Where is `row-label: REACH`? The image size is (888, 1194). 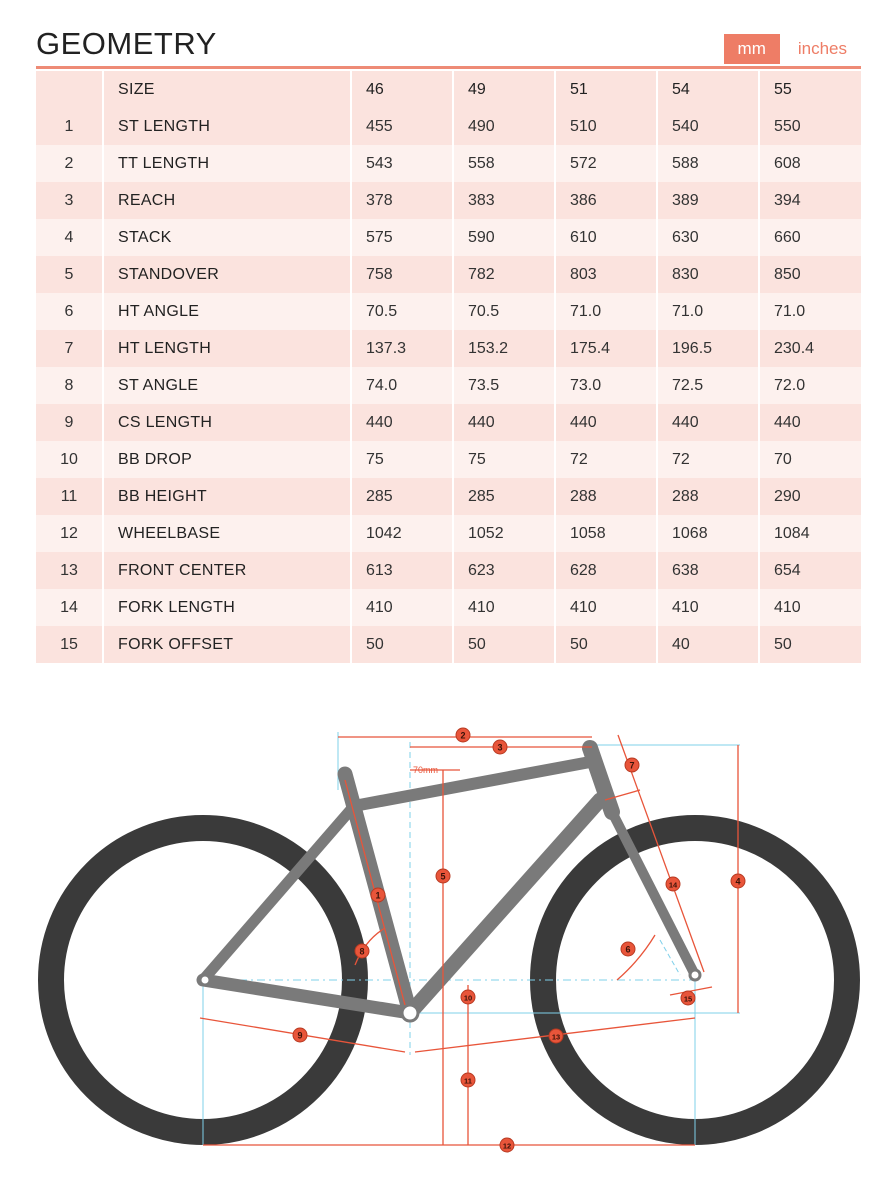 row-label: REACH is located at coordinates (227, 200).